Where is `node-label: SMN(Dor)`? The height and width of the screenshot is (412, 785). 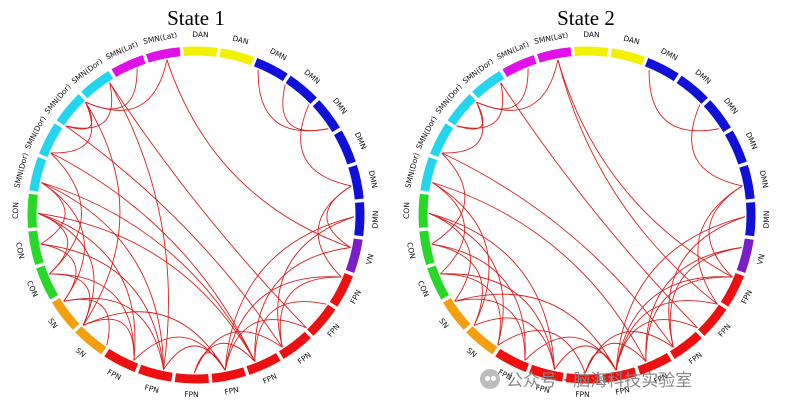 node-label: SMN(Dor) is located at coordinates (21, 170).